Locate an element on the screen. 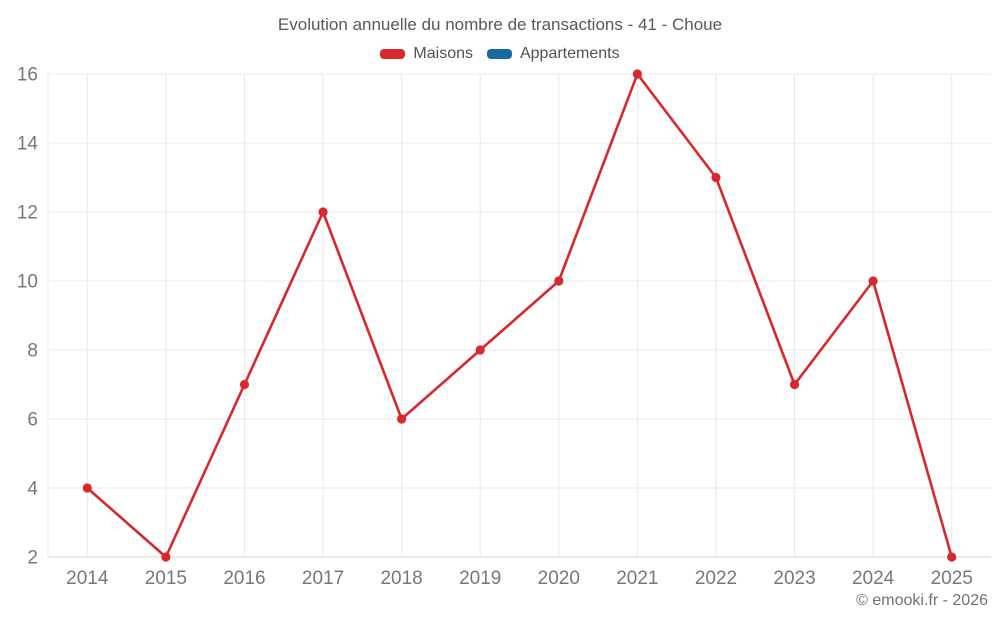  x-axis-label: 2023 is located at coordinates (794, 578).